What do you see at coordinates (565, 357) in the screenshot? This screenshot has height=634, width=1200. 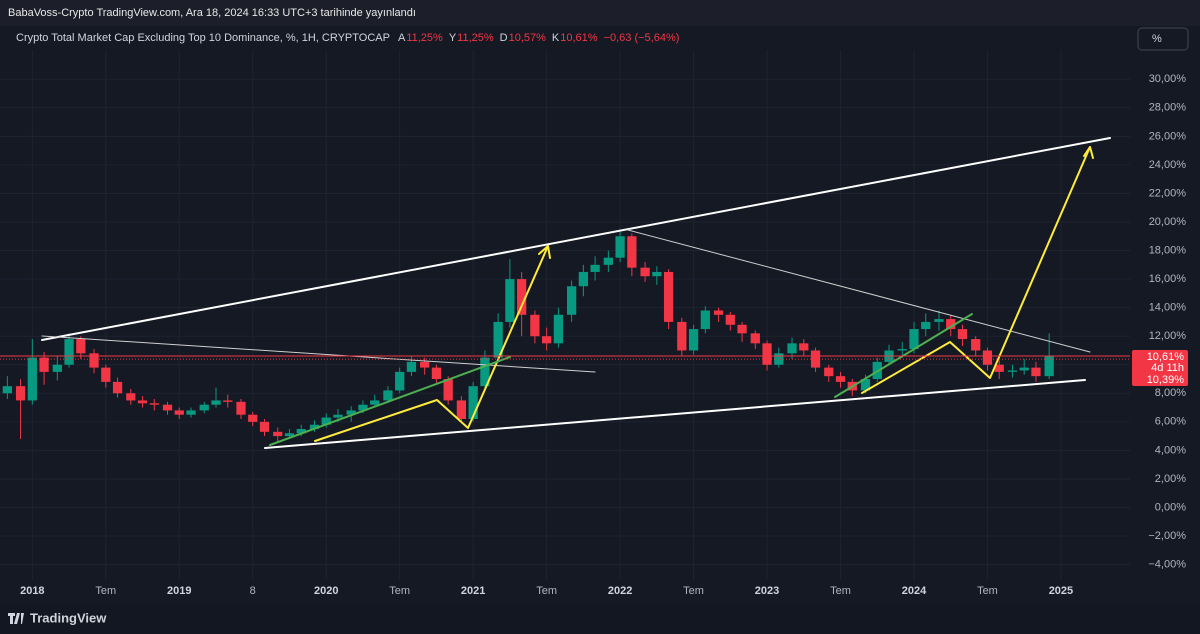 I see `price-lines` at bounding box center [565, 357].